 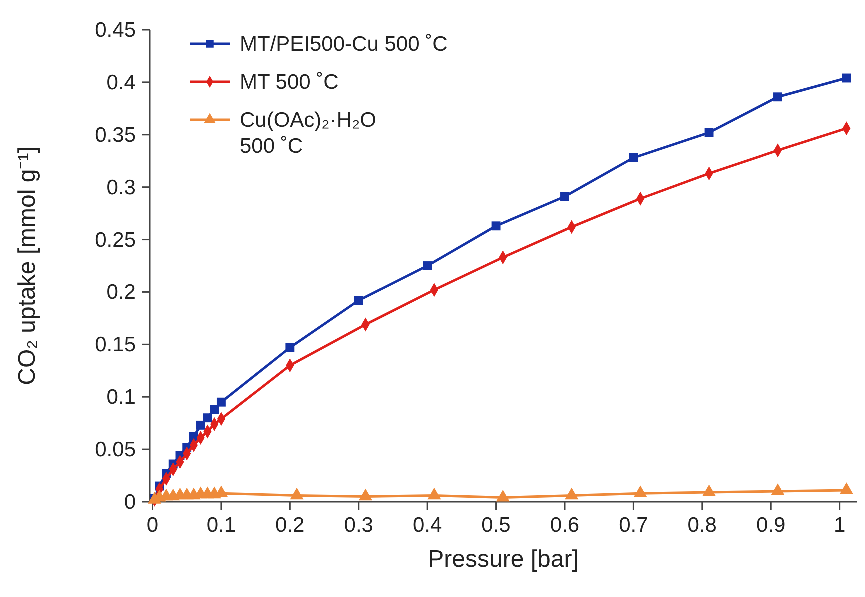 What do you see at coordinates (121, 292) in the screenshot?
I see `y-tick-label: 0.2` at bounding box center [121, 292].